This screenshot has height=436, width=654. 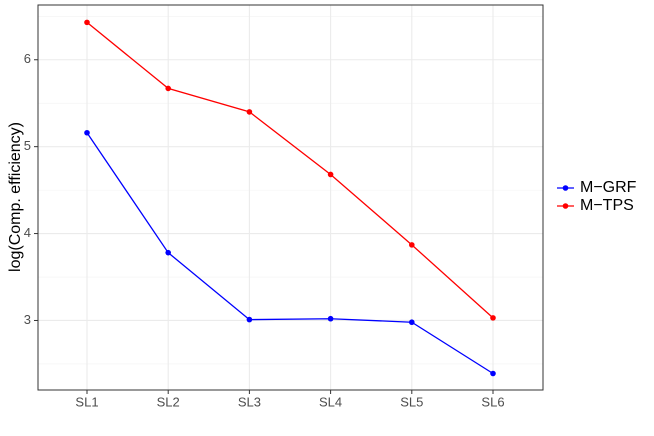 What do you see at coordinates (492, 401) in the screenshot?
I see `x-tick-label: SL6` at bounding box center [492, 401].